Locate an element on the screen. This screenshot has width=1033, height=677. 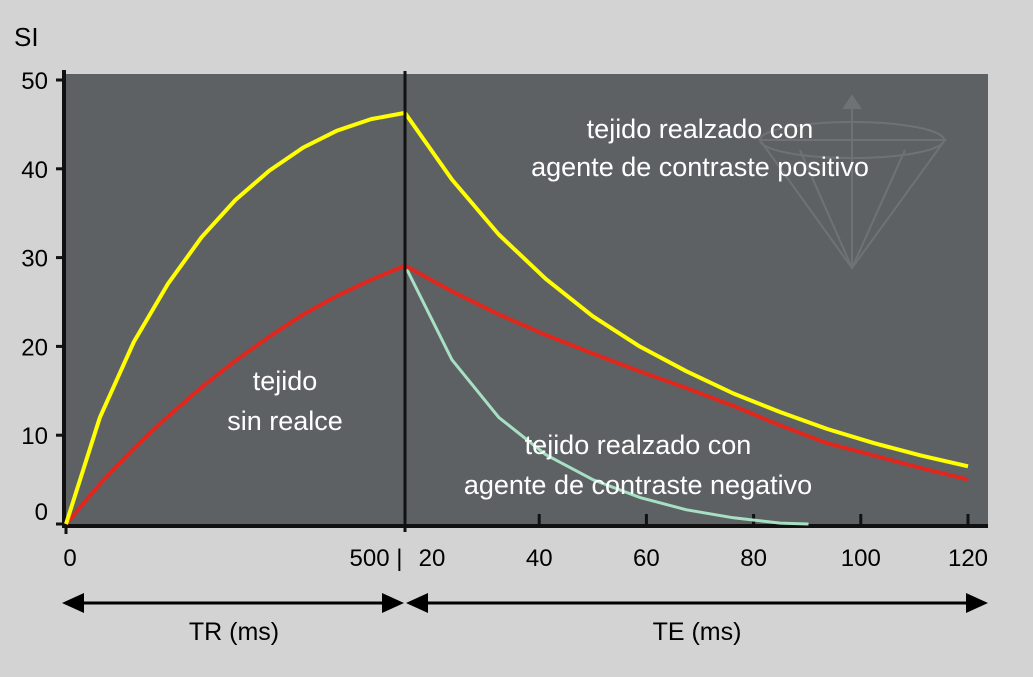
y-axis: 0 10 20 30 40 50 is located at coordinates (43, 297).